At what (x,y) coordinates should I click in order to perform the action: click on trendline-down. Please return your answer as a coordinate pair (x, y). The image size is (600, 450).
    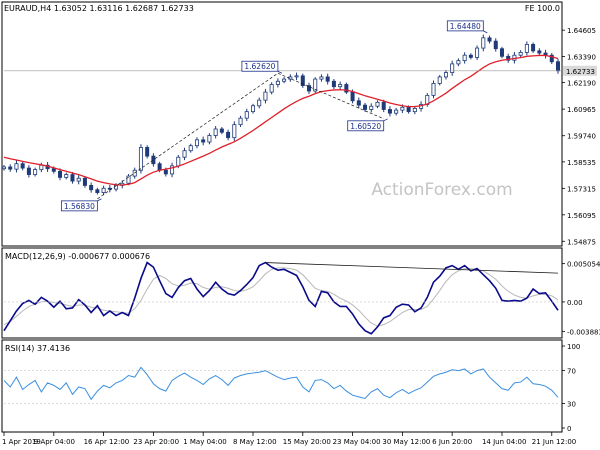
    Looking at the image, I should click on (330, 96).